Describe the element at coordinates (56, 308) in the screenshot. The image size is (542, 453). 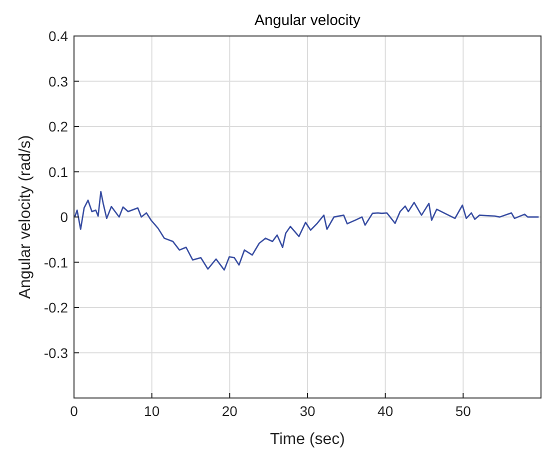
I see `y-tick-label: -0.2` at that location.